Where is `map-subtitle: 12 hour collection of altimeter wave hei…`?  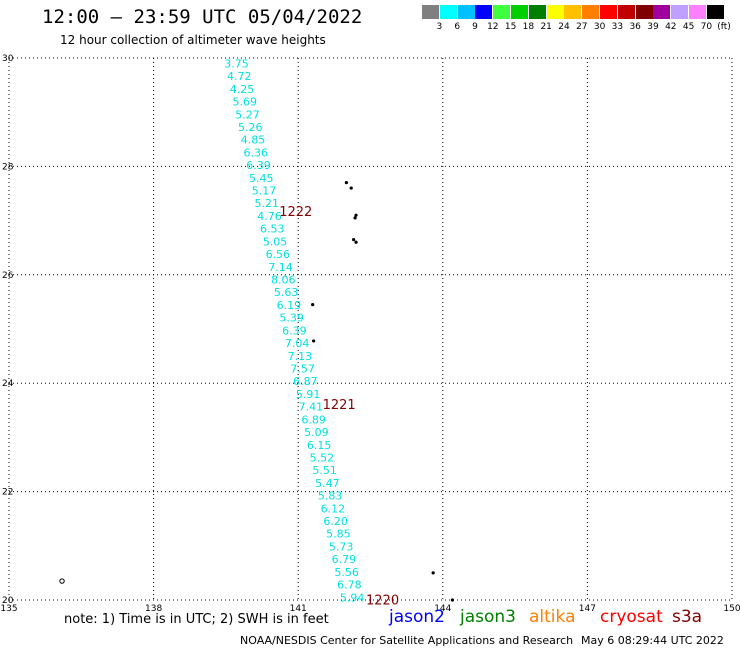
map-subtitle: 12 hour collection of altimeter wave hei… is located at coordinates (193, 40).